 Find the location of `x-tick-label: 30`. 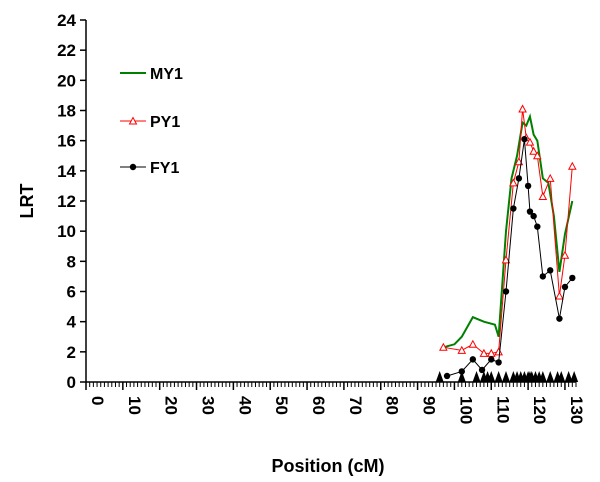

x-tick-label: 30 is located at coordinates (208, 405).